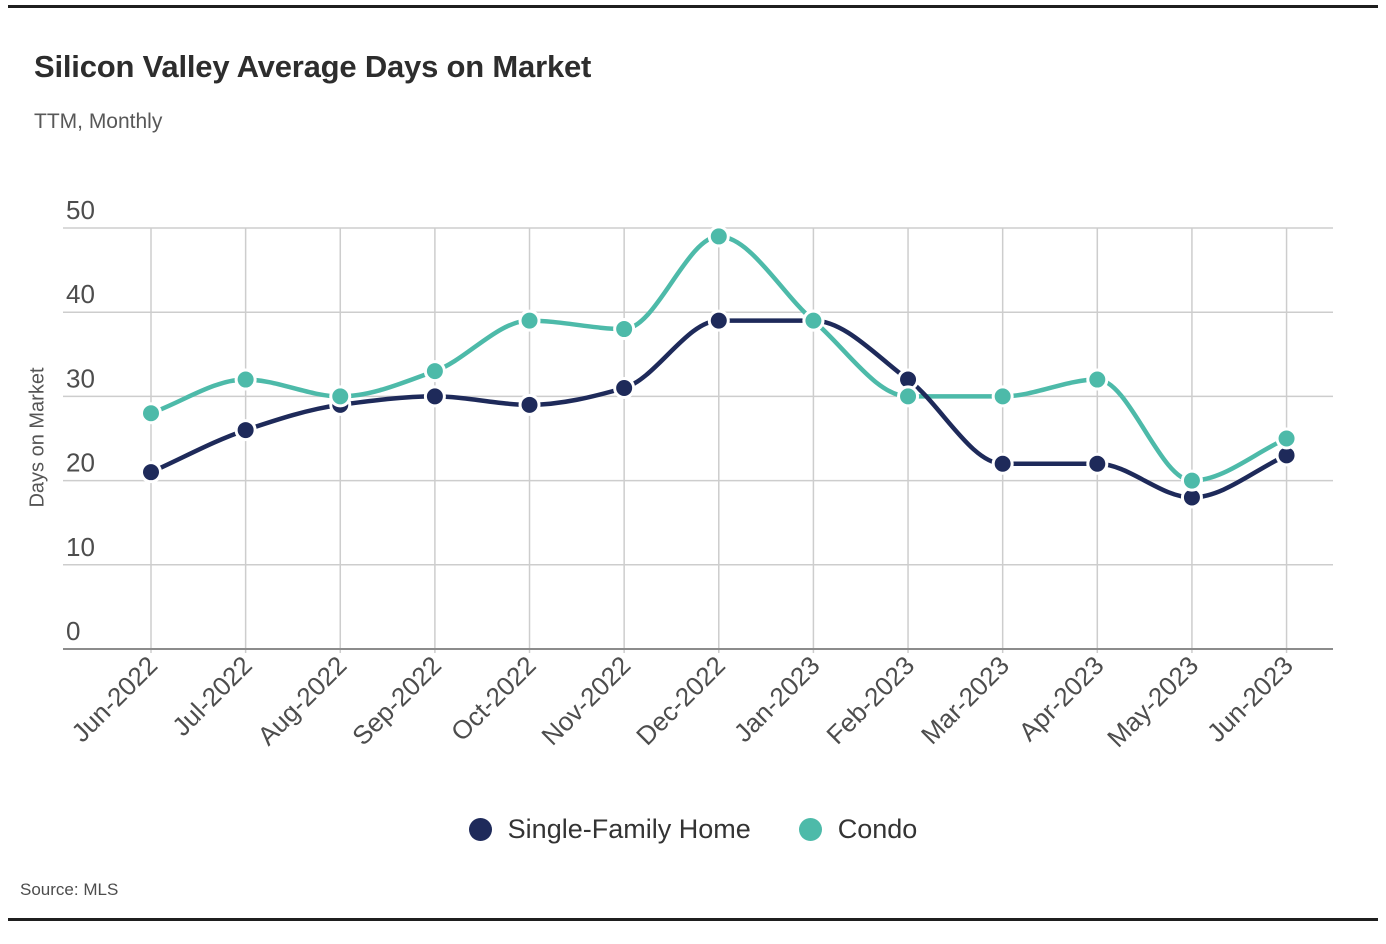  What do you see at coordinates (877, 829) in the screenshot?
I see `legend-label-condo: Condo` at bounding box center [877, 829].